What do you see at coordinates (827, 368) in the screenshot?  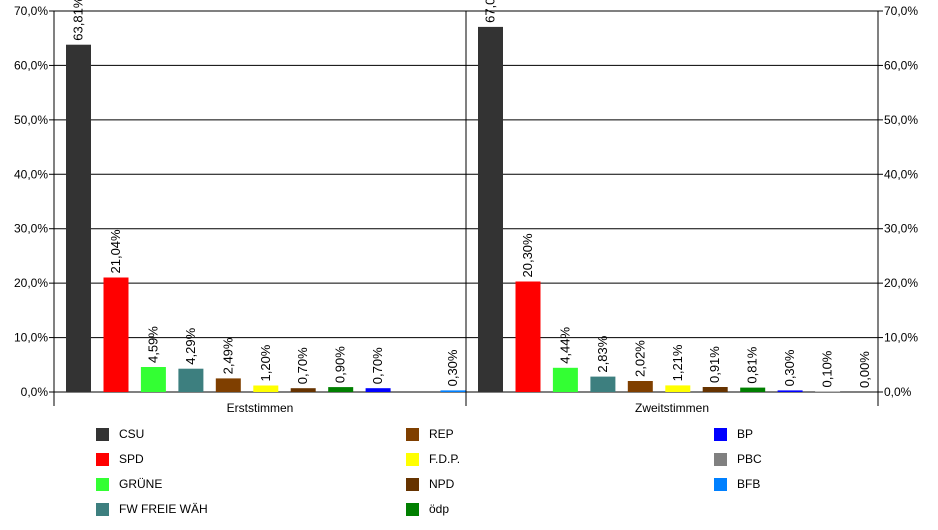 I see `data-label: 0,10%` at bounding box center [827, 368].